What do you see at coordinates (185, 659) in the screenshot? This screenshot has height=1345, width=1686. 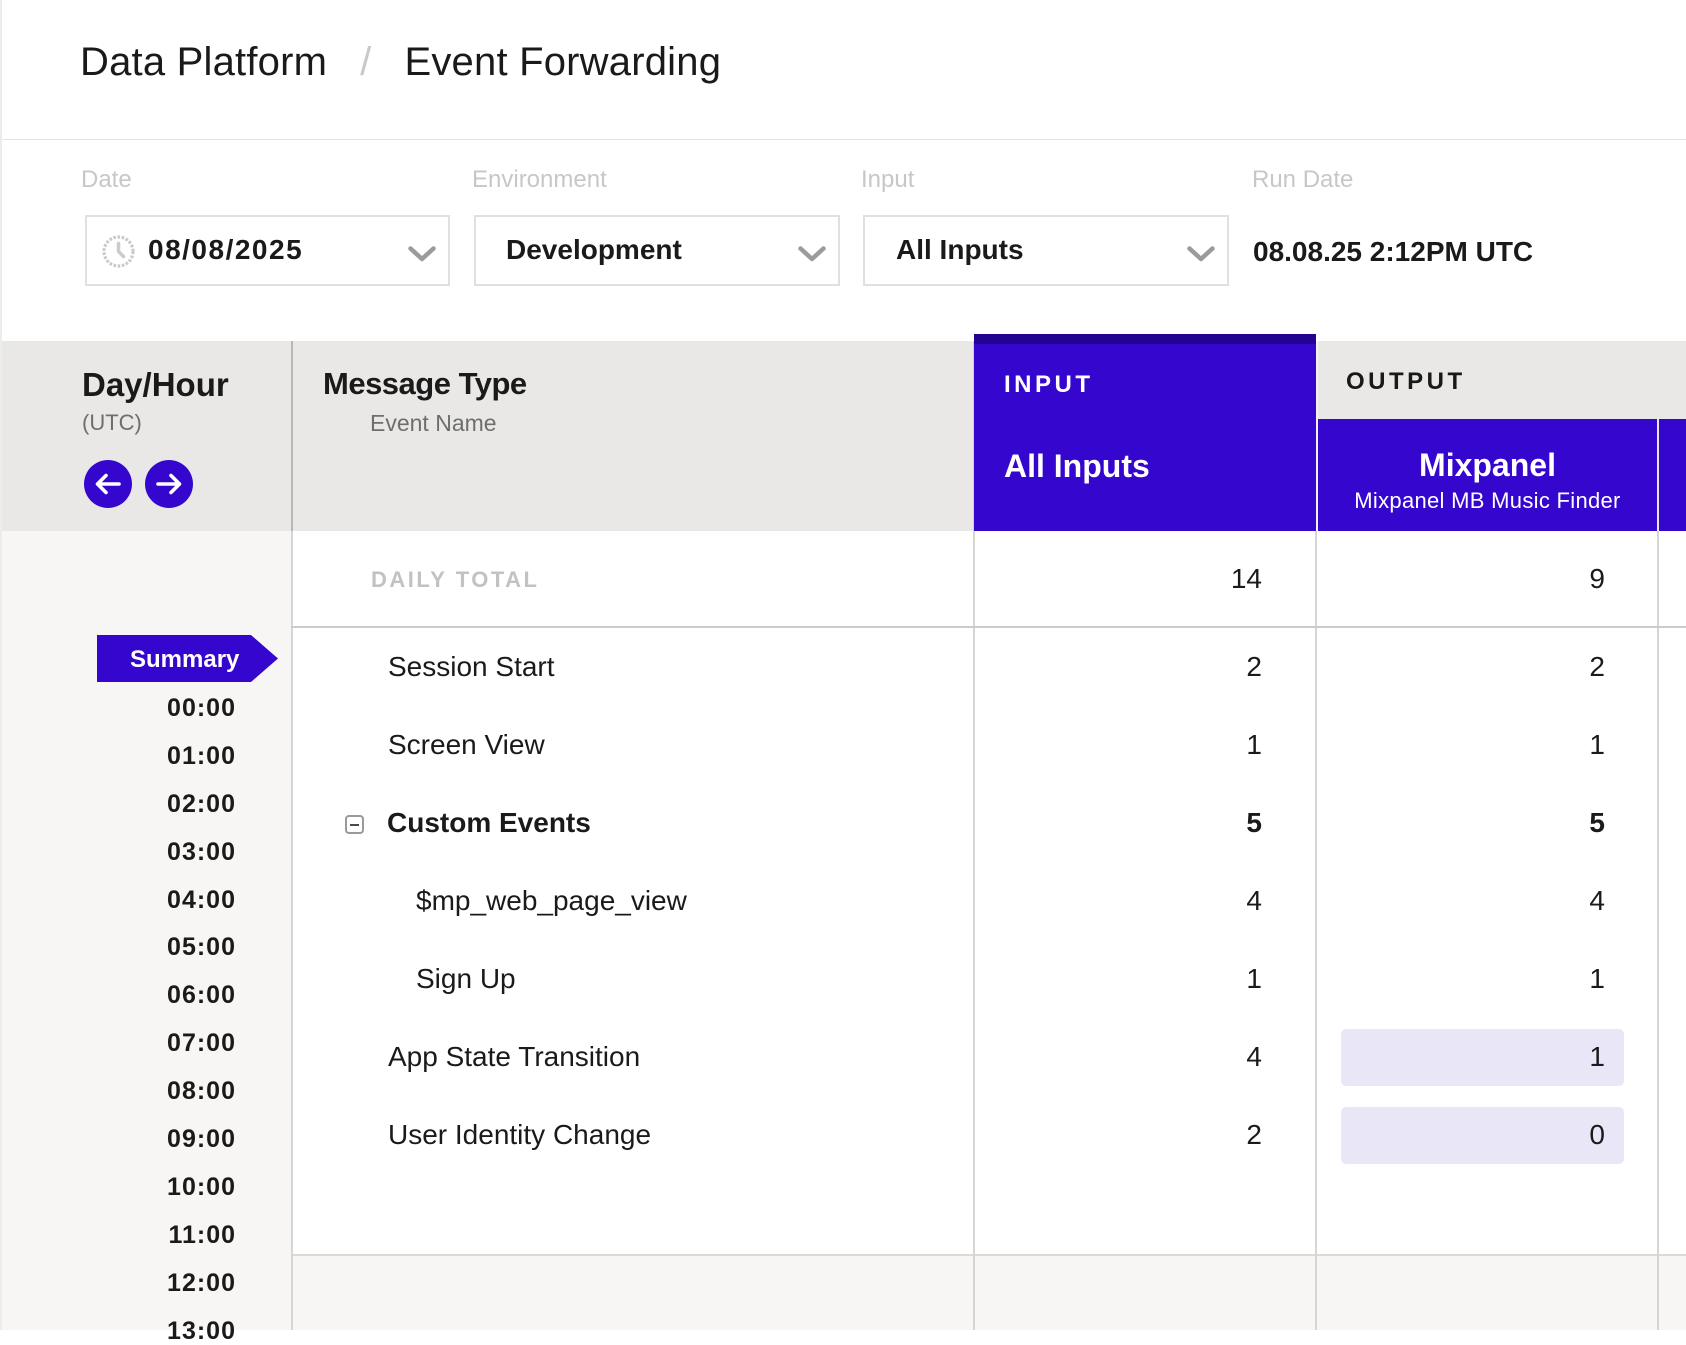 I see `svg-text: Summary` at bounding box center [185, 659].